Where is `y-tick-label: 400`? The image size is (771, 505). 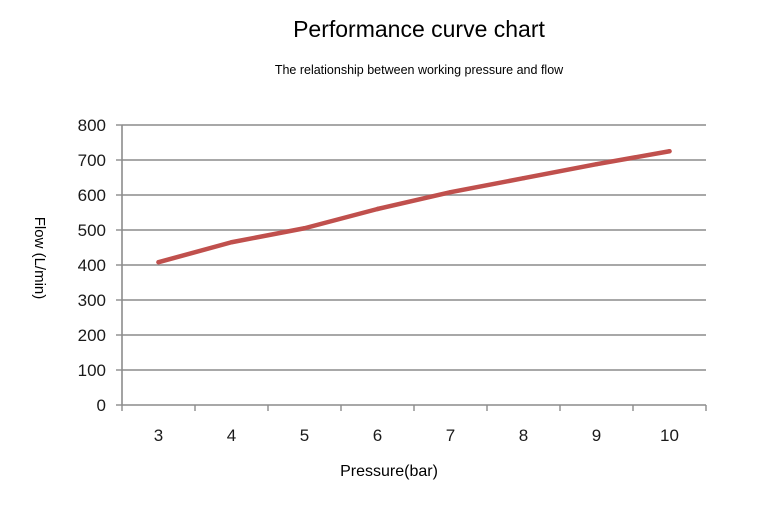
y-tick-label: 400 is located at coordinates (92, 265).